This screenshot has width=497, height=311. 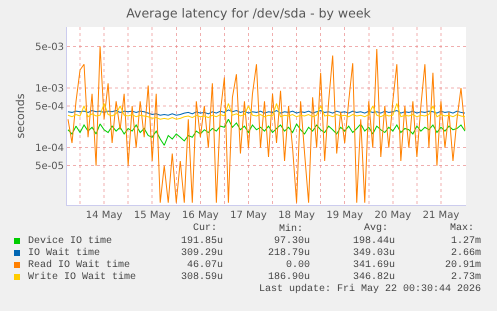 What do you see at coordinates (205, 228) in the screenshot?
I see `text: Cur:` at bounding box center [205, 228].